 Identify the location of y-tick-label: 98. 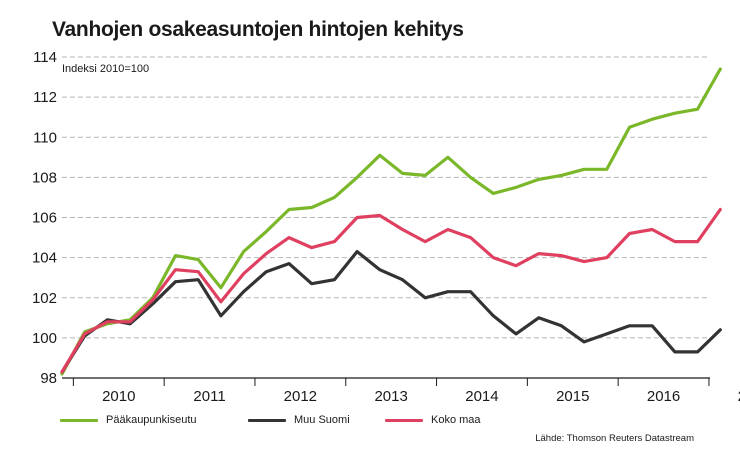
(48, 378).